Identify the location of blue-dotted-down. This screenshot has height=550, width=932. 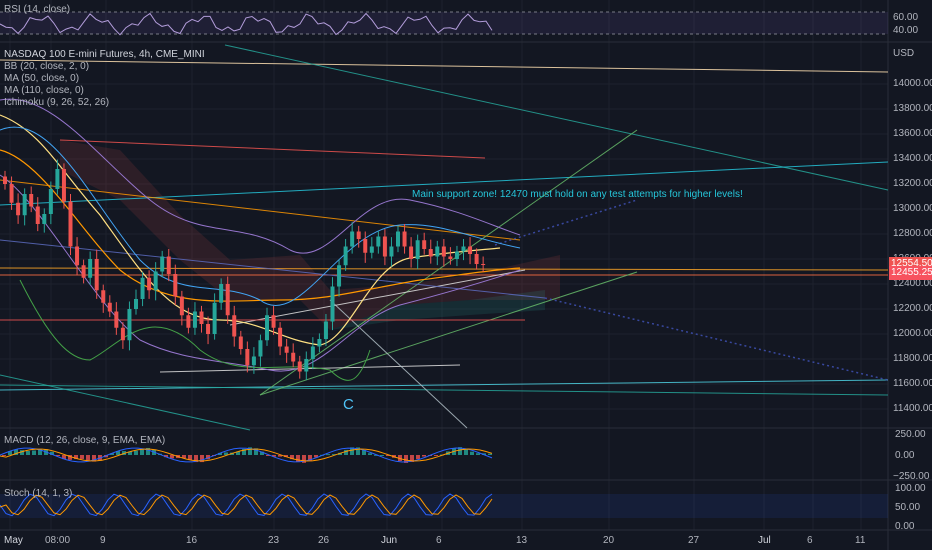
(273, 269).